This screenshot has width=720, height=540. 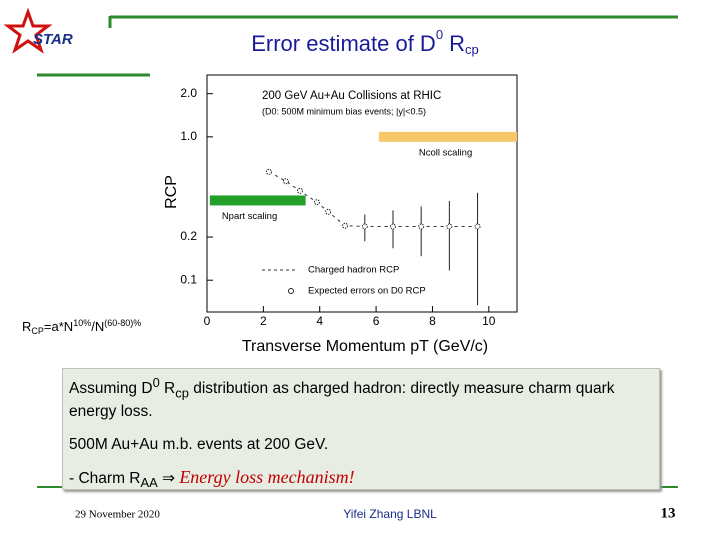 What do you see at coordinates (319, 321) in the screenshot?
I see `x-tick-label: 4` at bounding box center [319, 321].